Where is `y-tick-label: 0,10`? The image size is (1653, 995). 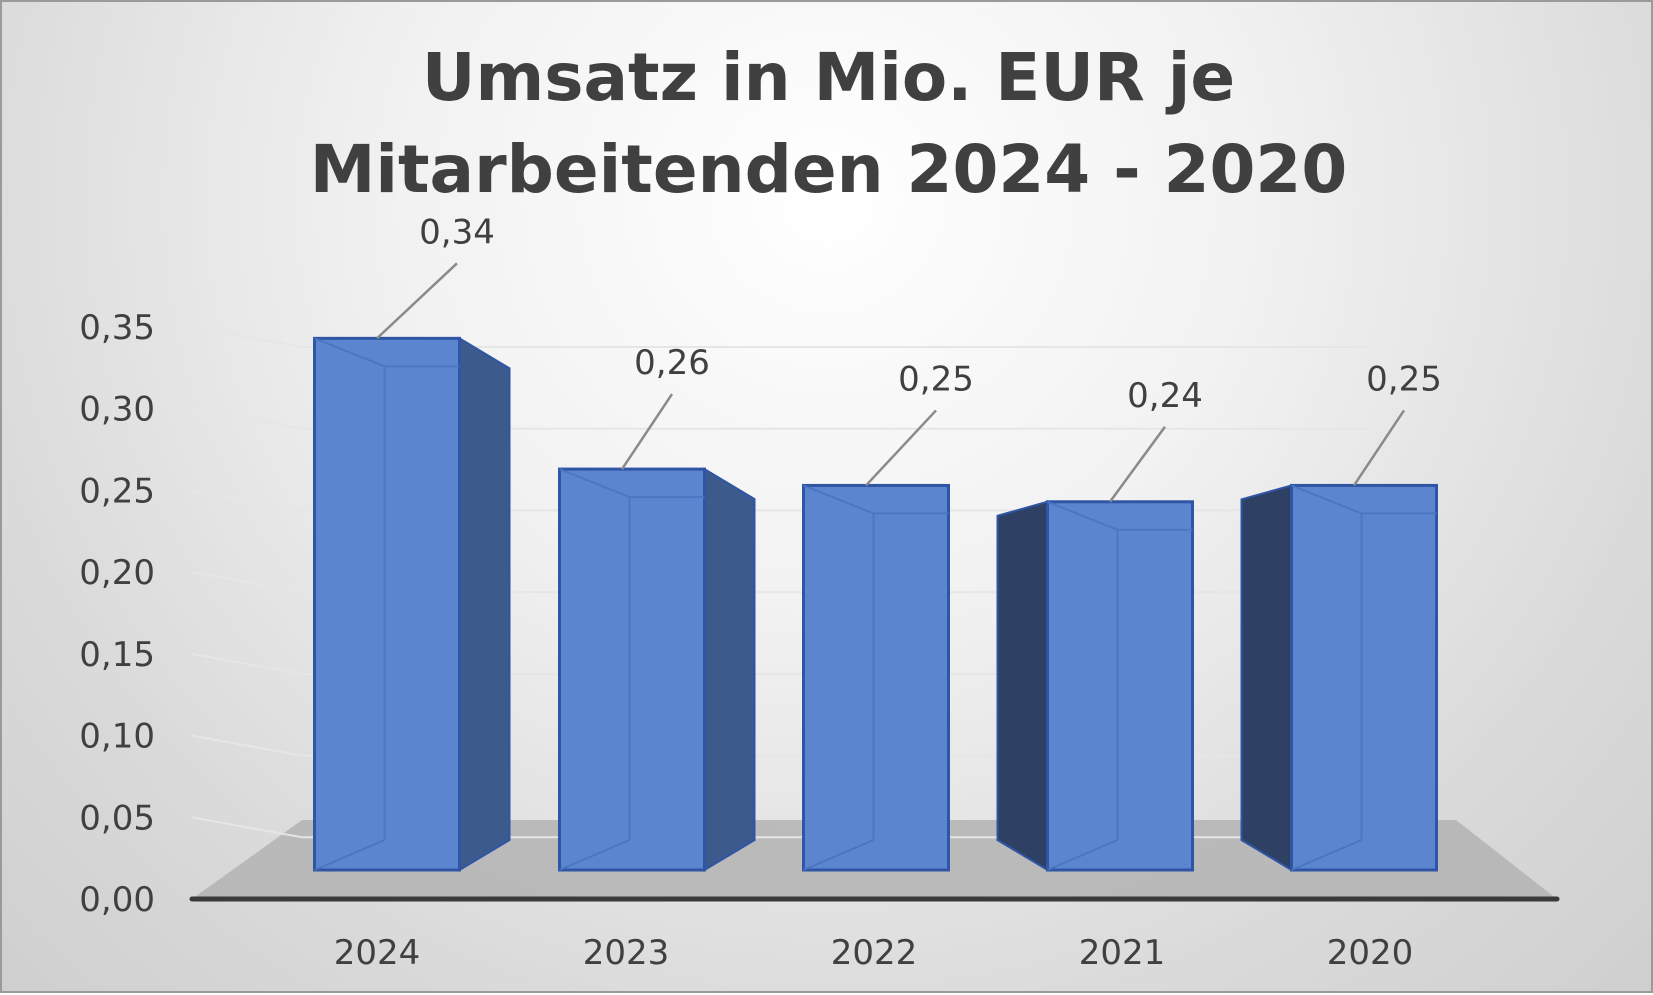 y-tick-label: 0,10 is located at coordinates (117, 737).